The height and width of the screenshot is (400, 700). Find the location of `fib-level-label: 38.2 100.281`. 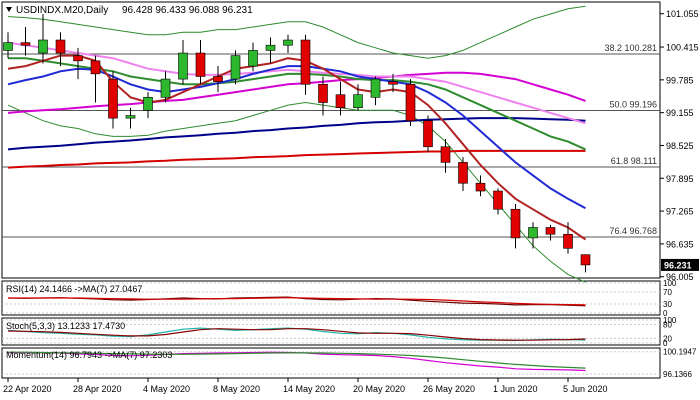

fib-level-label: 38.2 100.281 is located at coordinates (630, 48).